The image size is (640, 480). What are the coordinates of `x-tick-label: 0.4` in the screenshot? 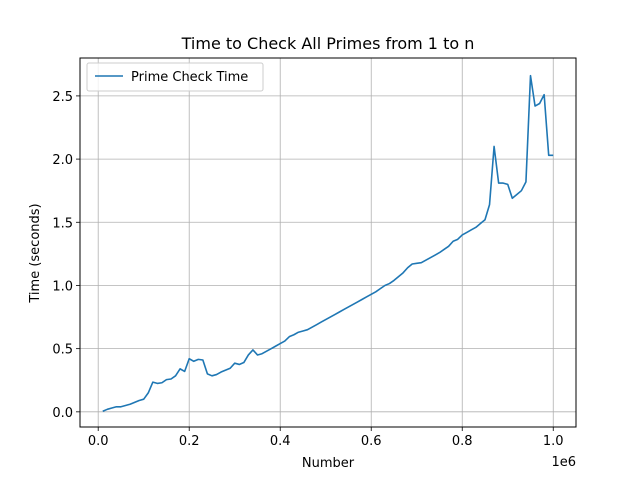 It's located at (280, 441).